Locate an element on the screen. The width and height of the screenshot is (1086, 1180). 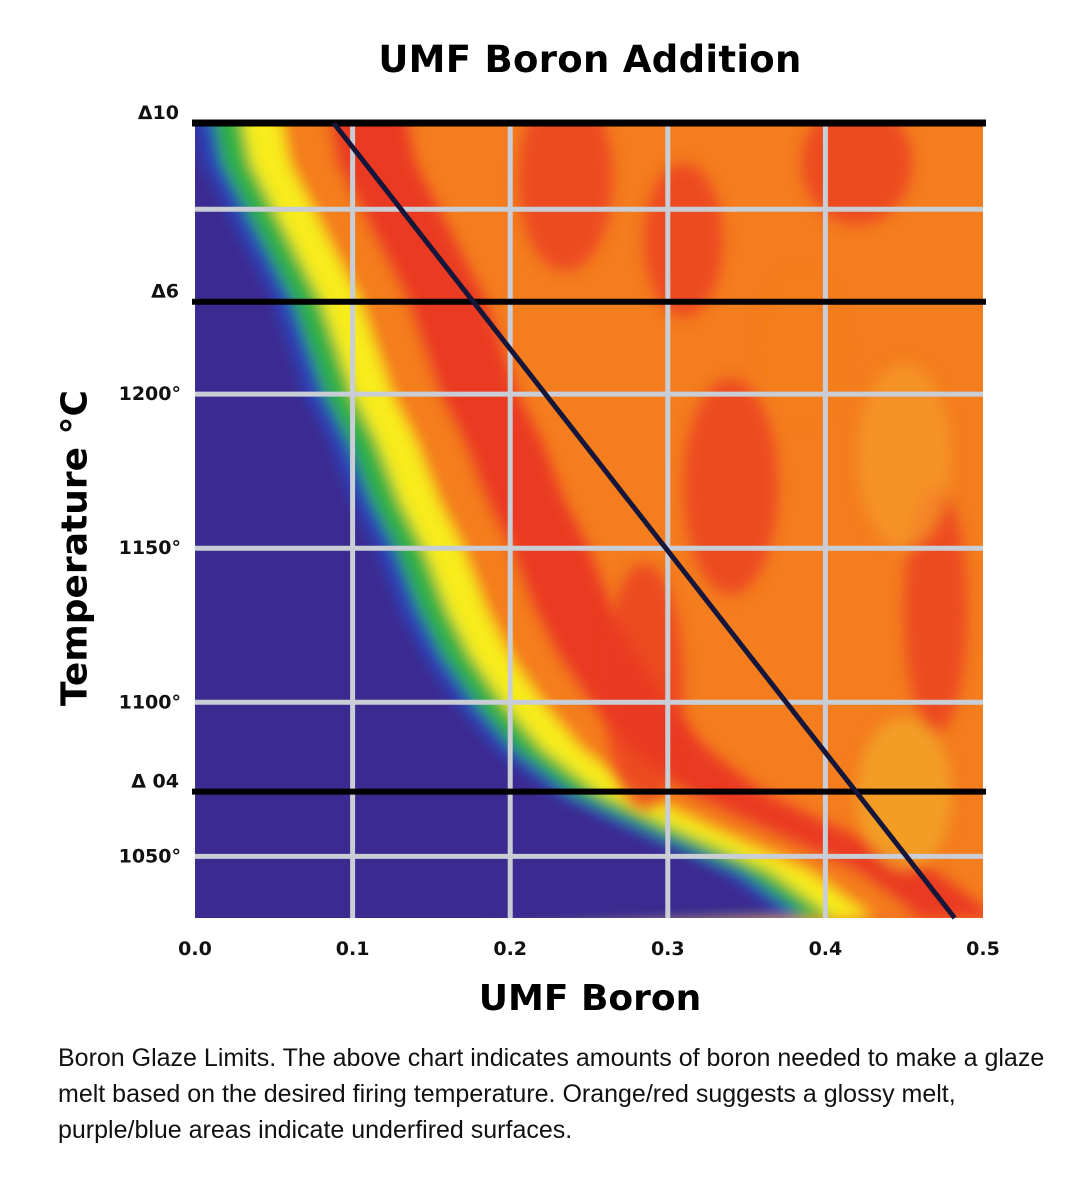
x-tick-label: 0.5 is located at coordinates (983, 949).